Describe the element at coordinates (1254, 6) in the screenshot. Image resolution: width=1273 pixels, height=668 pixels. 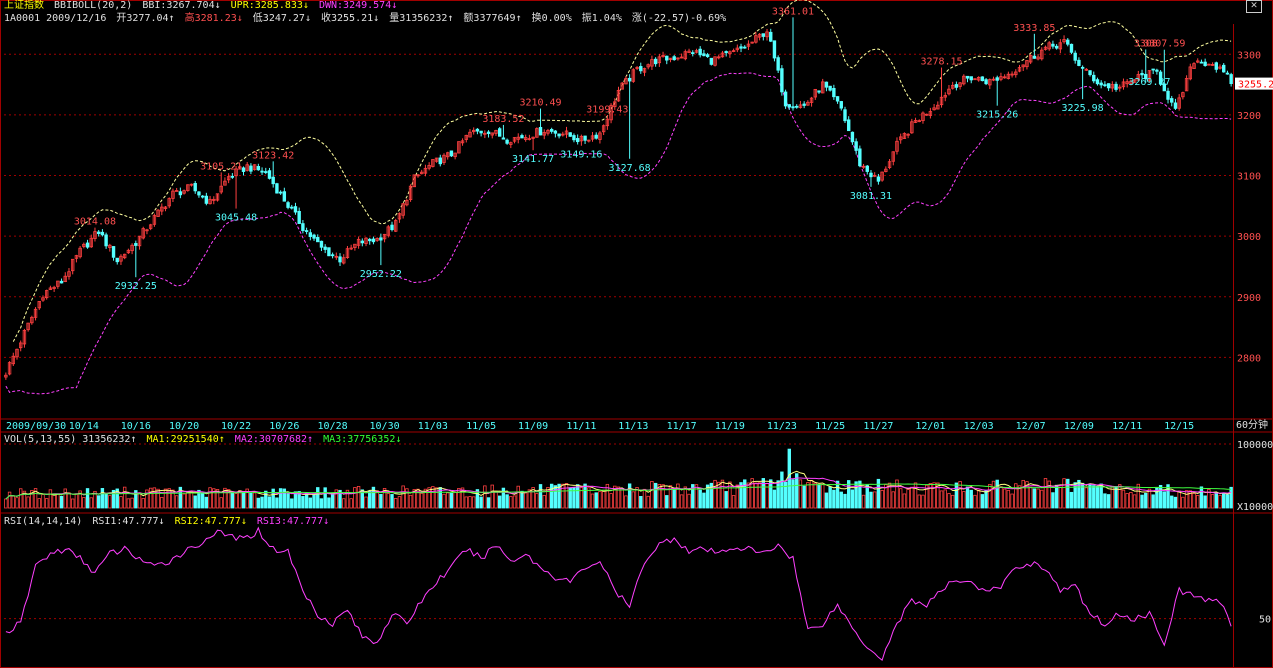
I see `close-icon: ✕` at that location.